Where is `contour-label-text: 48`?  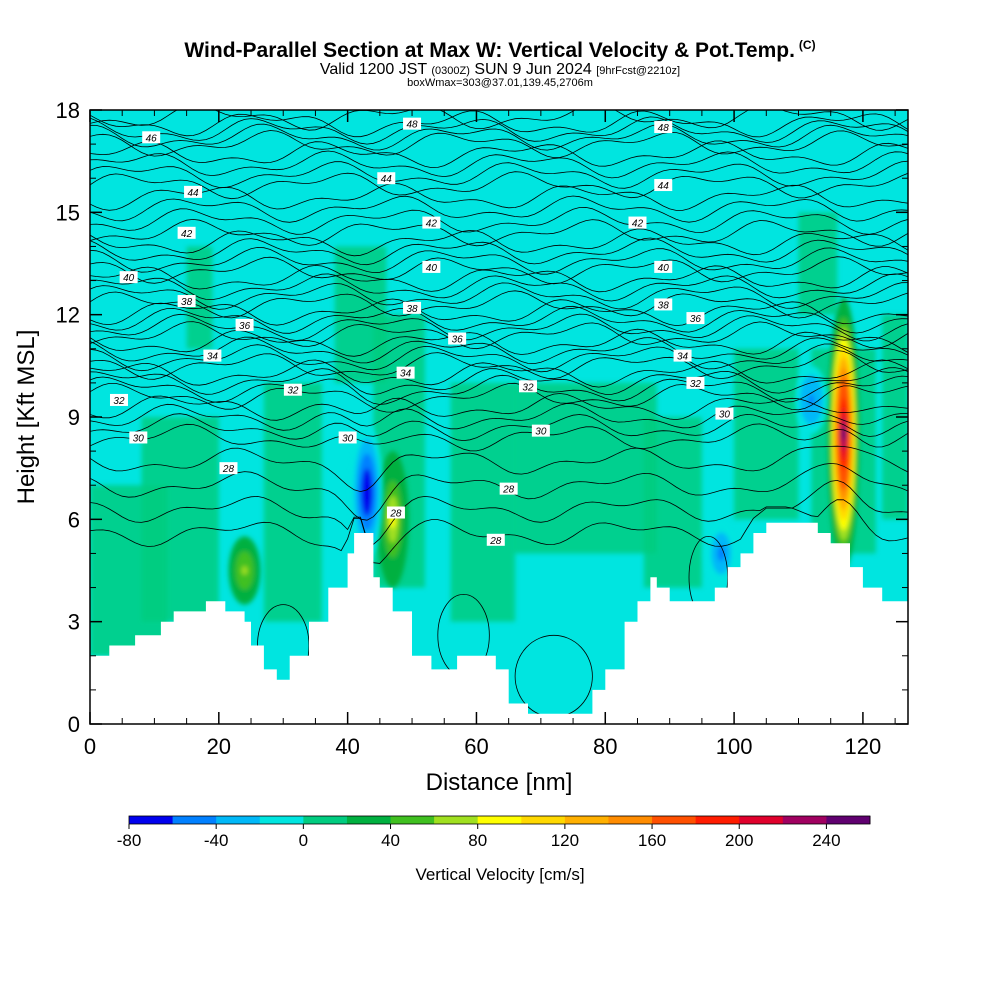 contour-label-text: 48 is located at coordinates (664, 128).